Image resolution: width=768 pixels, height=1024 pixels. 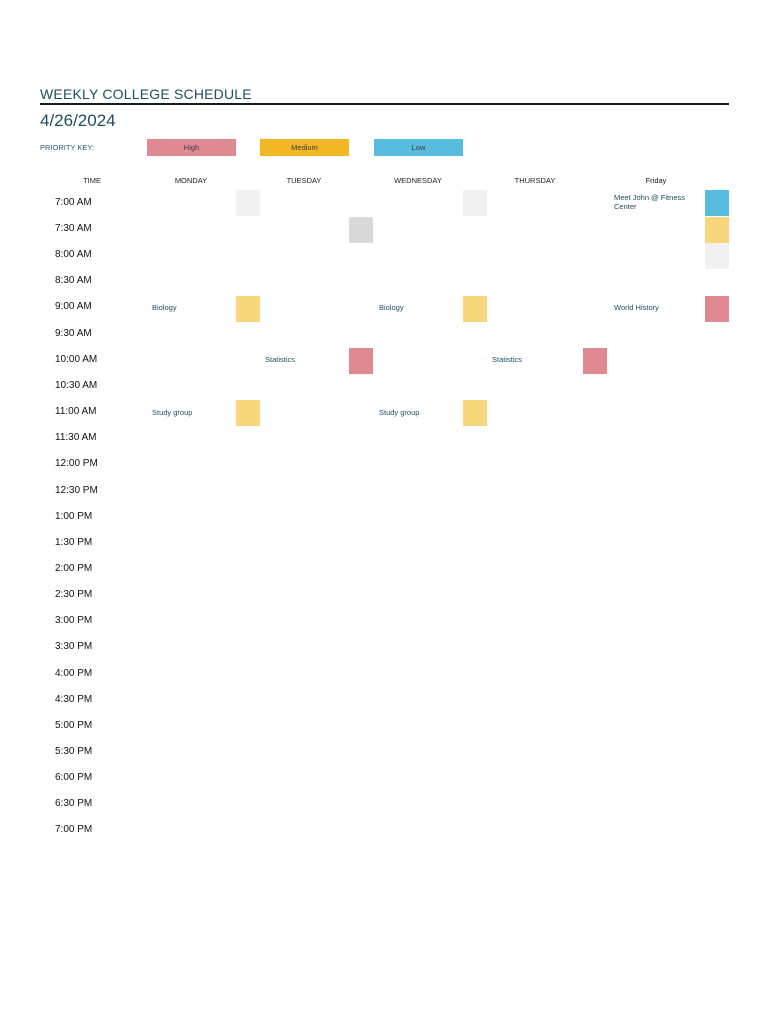 What do you see at coordinates (73, 254) in the screenshot?
I see `time-label: 8:00 AM` at bounding box center [73, 254].